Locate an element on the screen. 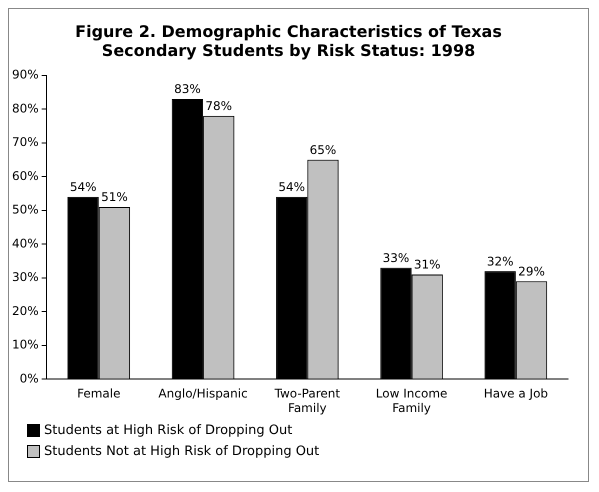  y-tick-label: 80% is located at coordinates (25, 108).